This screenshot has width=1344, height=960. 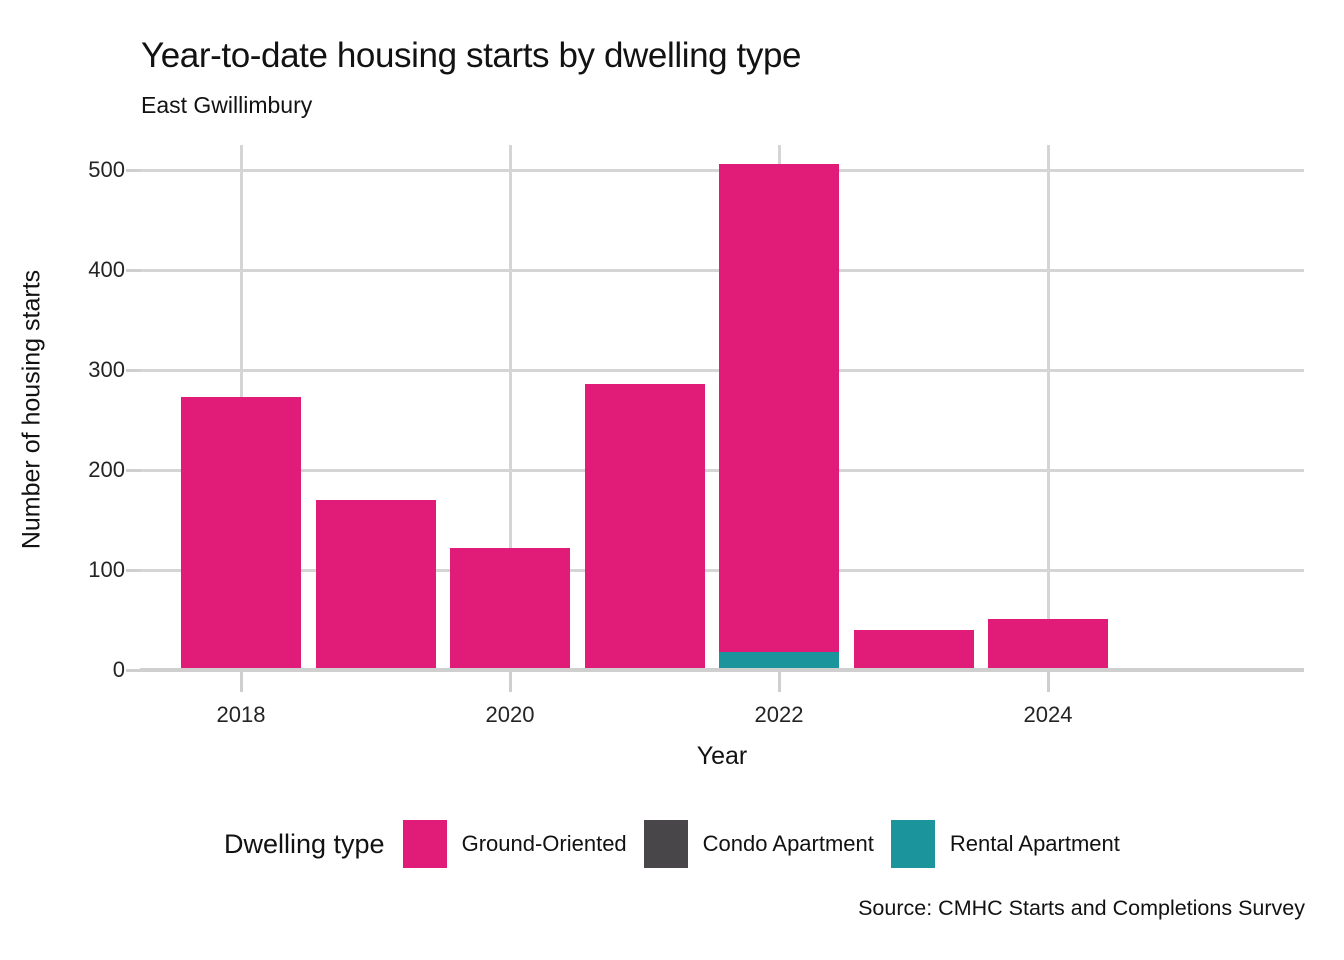 What do you see at coordinates (424, 844) in the screenshot?
I see `legend-swatch-ground-oriented` at bounding box center [424, 844].